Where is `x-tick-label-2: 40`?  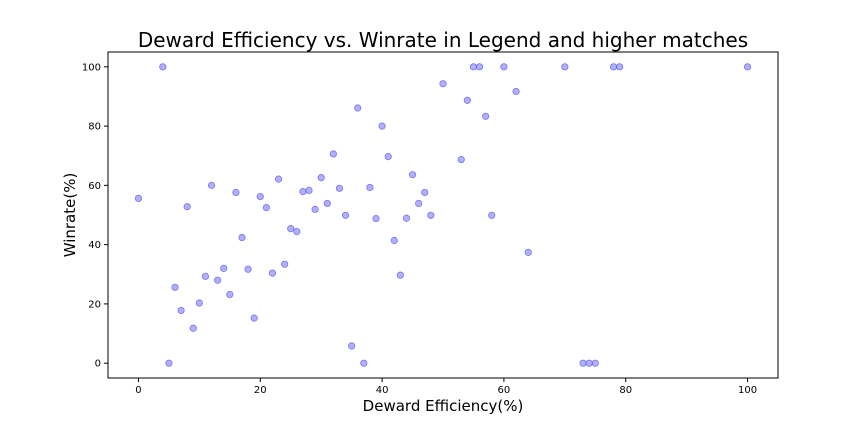 x-tick-label-2: 40 is located at coordinates (382, 390).